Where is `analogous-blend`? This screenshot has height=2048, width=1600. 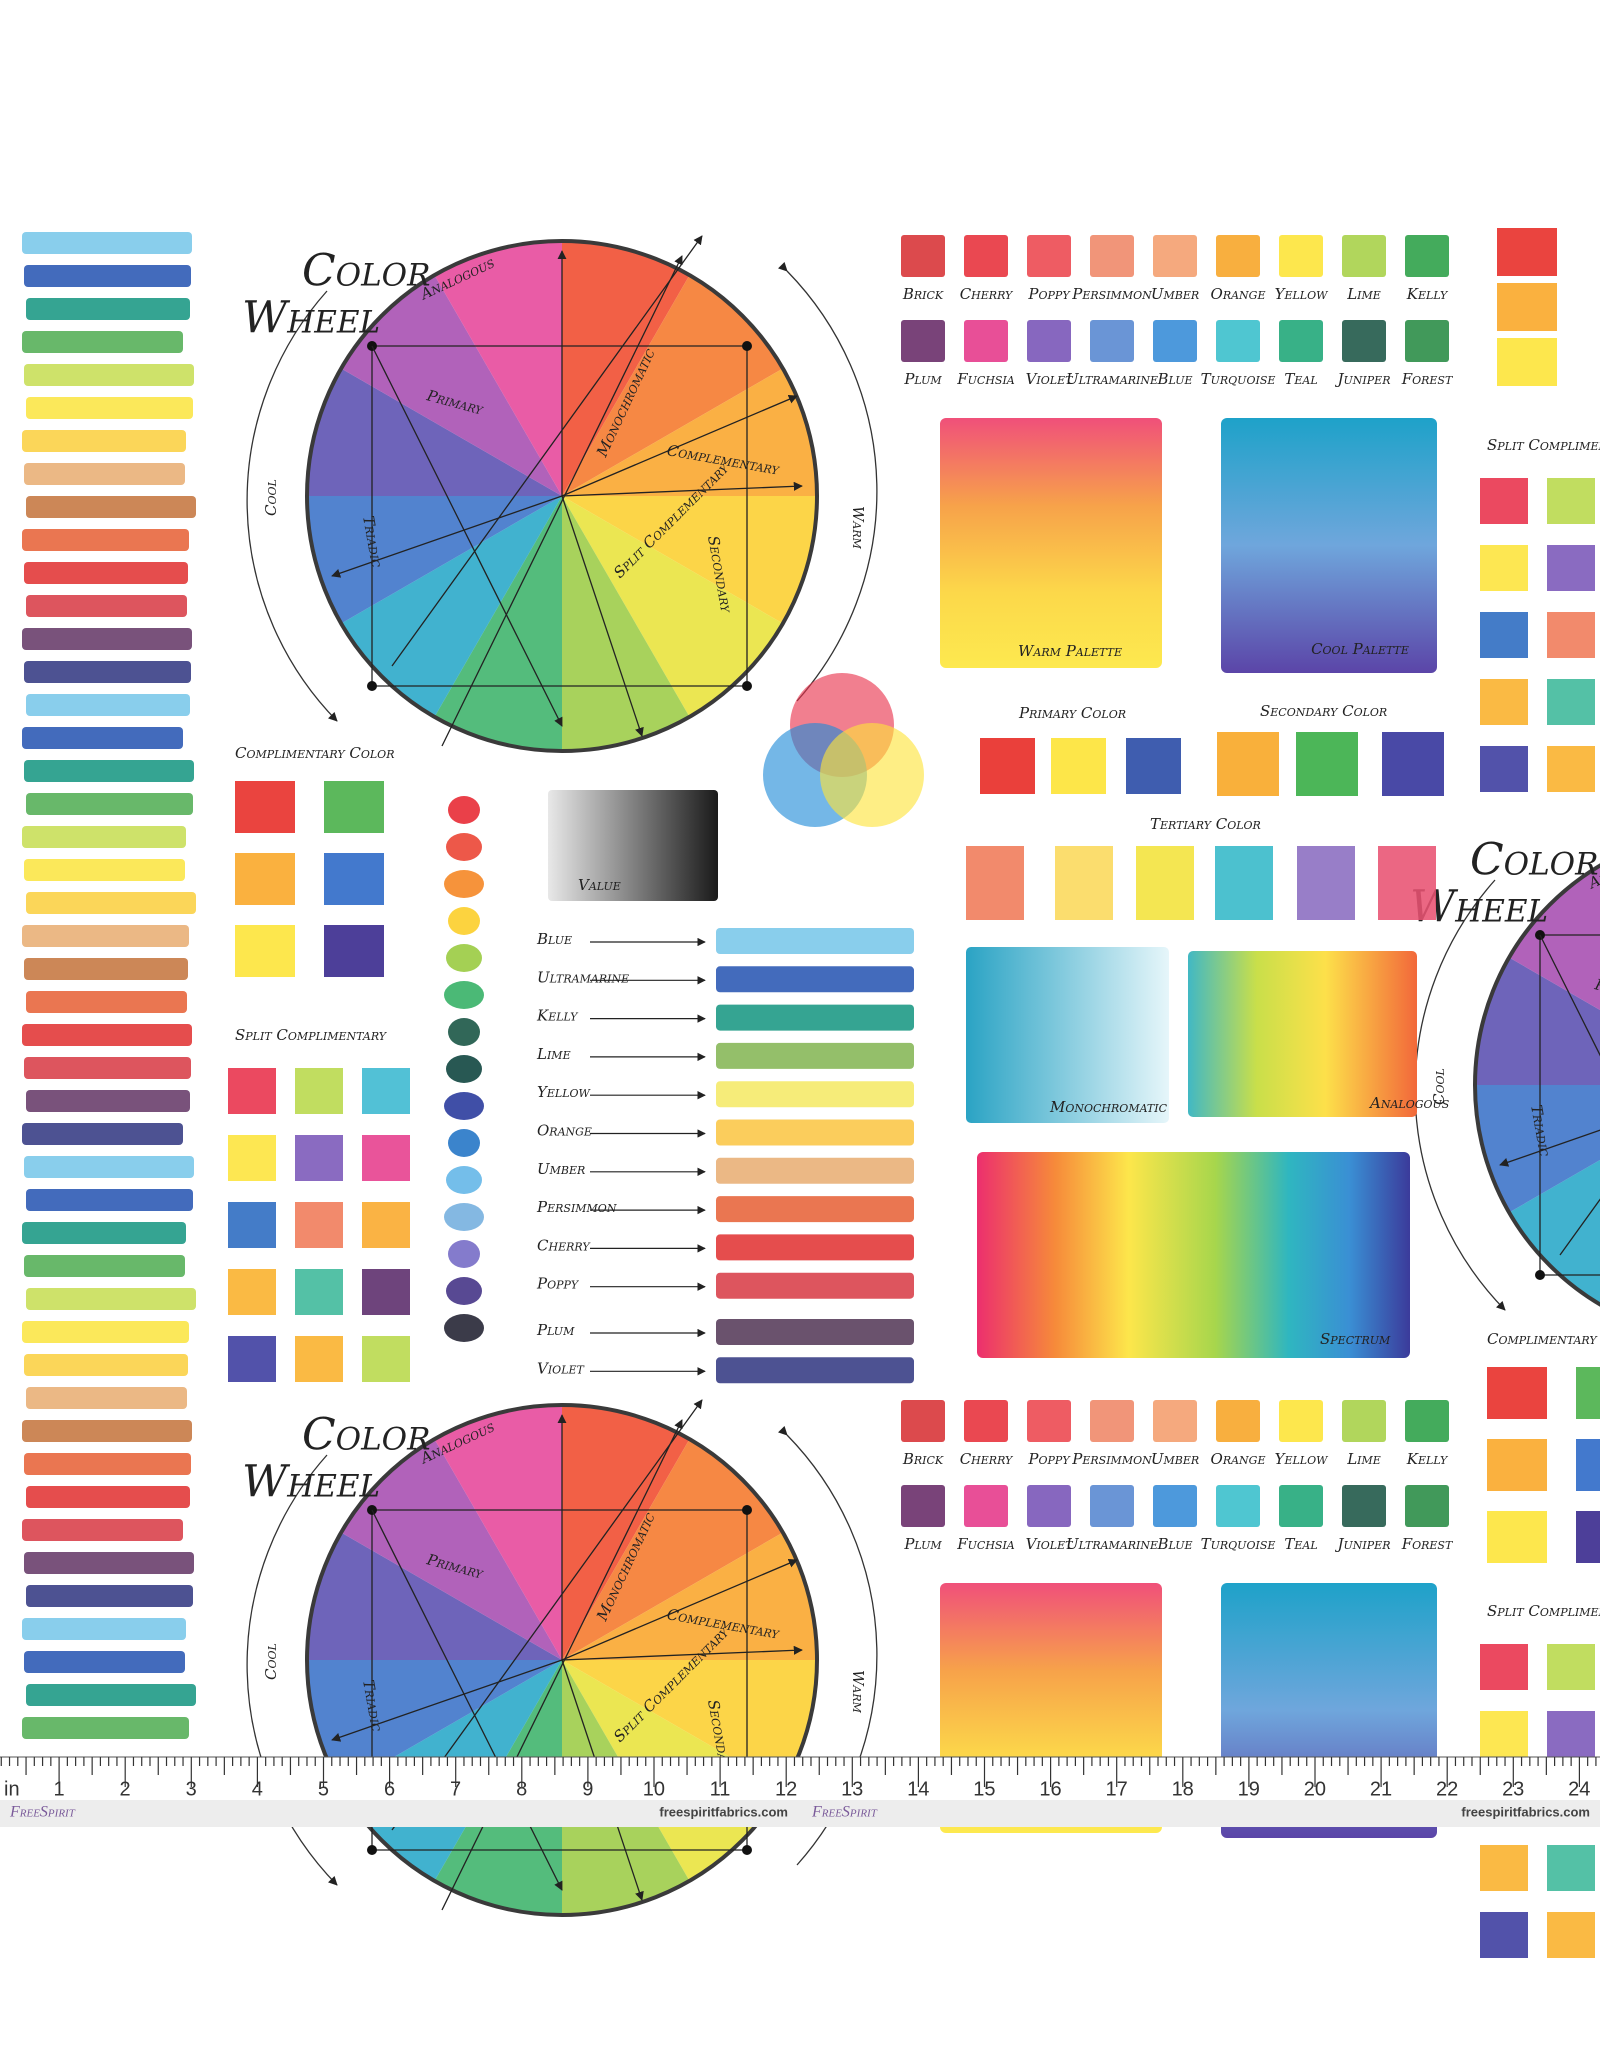
analogous-blend is located at coordinates (1302, 1034).